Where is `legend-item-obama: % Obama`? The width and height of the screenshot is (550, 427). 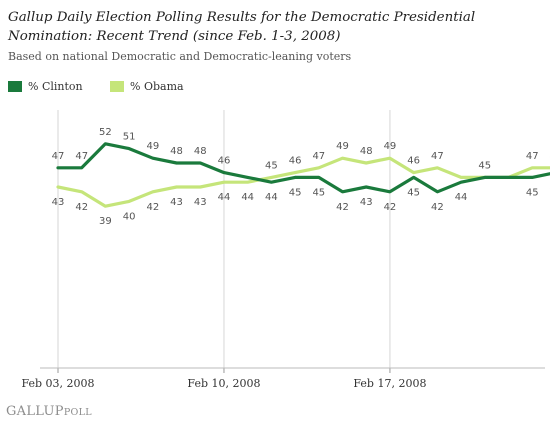 legend-item-obama: % Obama is located at coordinates (147, 86).